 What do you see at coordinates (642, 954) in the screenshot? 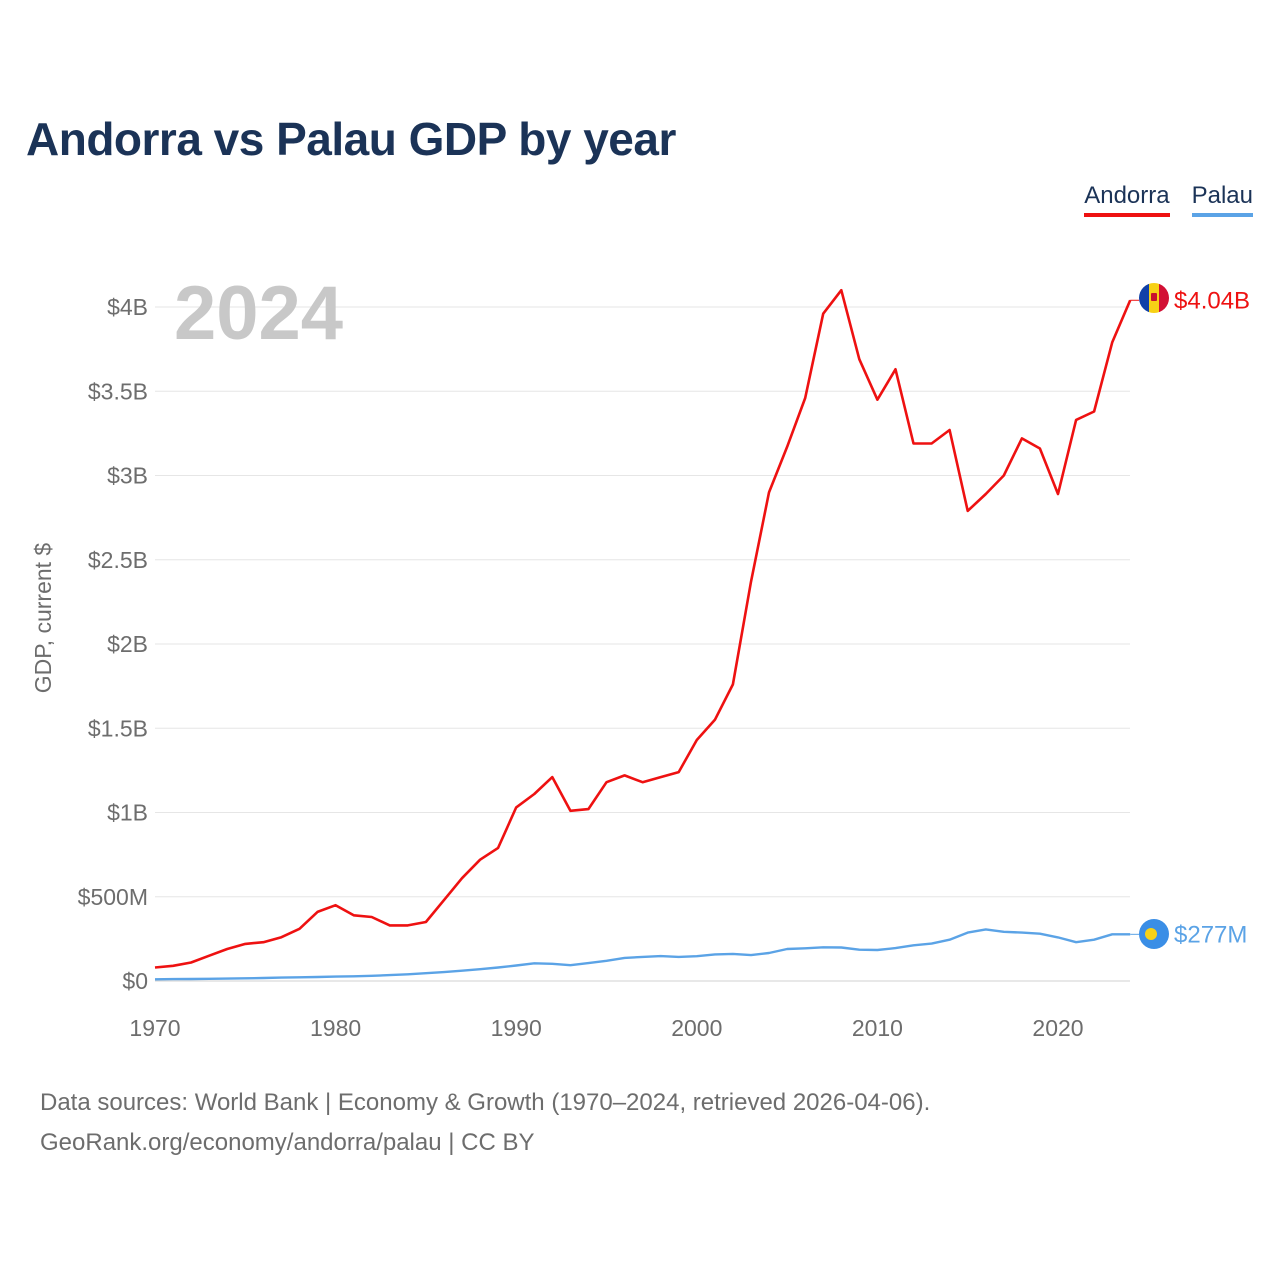
I see `series-line-palau` at bounding box center [642, 954].